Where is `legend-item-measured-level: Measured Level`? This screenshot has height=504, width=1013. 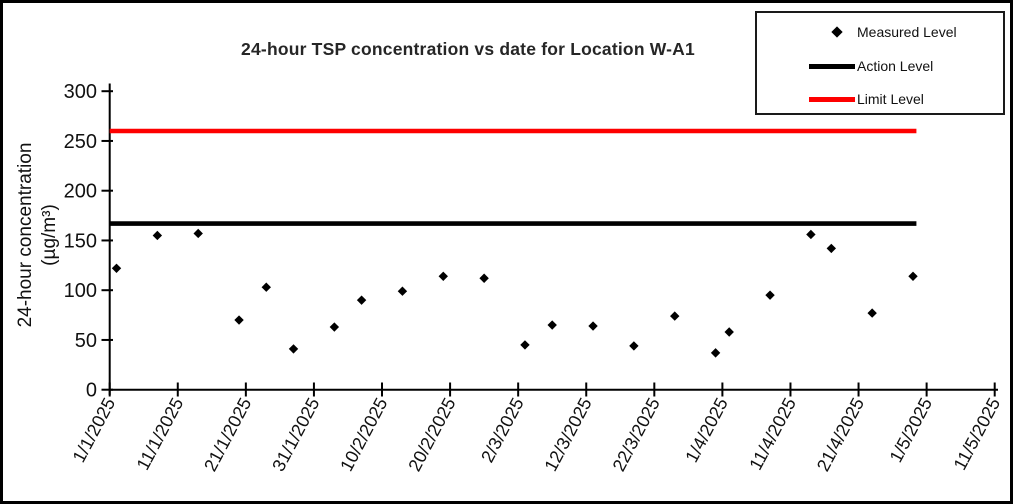
legend-item-measured-level: Measured Level is located at coordinates (880, 32).